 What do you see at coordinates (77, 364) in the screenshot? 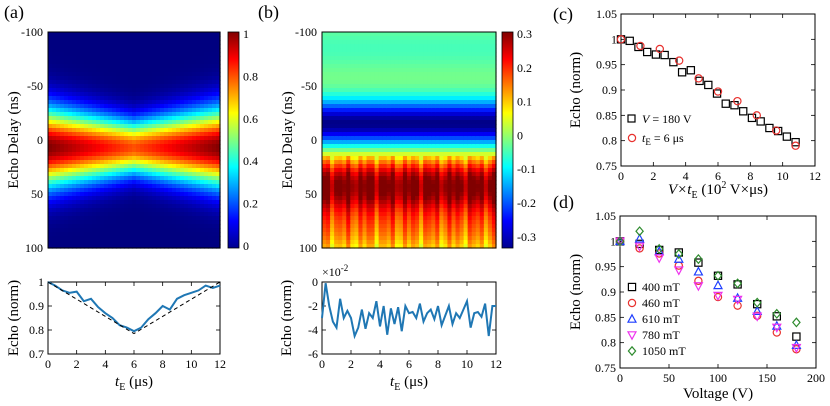
I see `a-line-xtick-label: 2` at bounding box center [77, 364].